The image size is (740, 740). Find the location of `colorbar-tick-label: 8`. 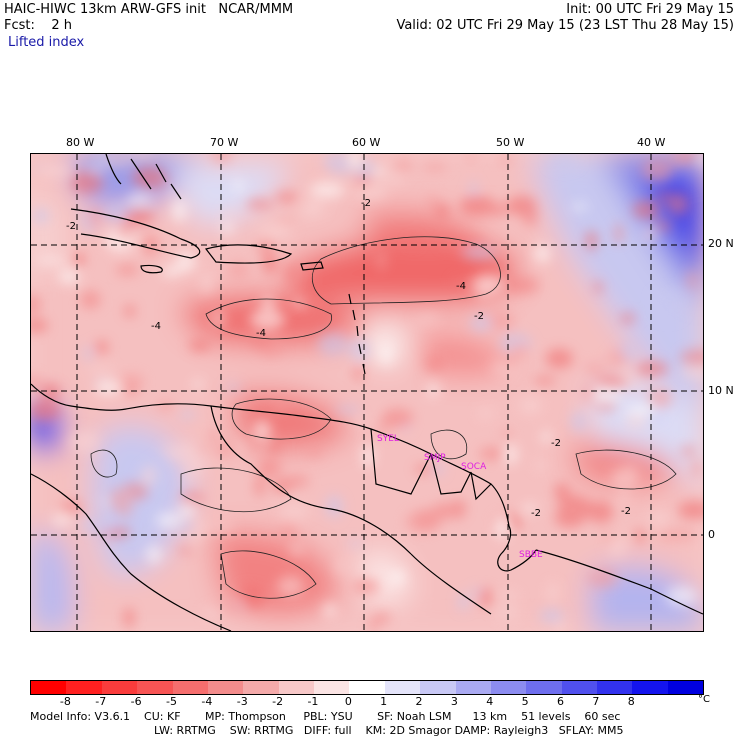

colorbar-tick-label: 8 is located at coordinates (631, 701).